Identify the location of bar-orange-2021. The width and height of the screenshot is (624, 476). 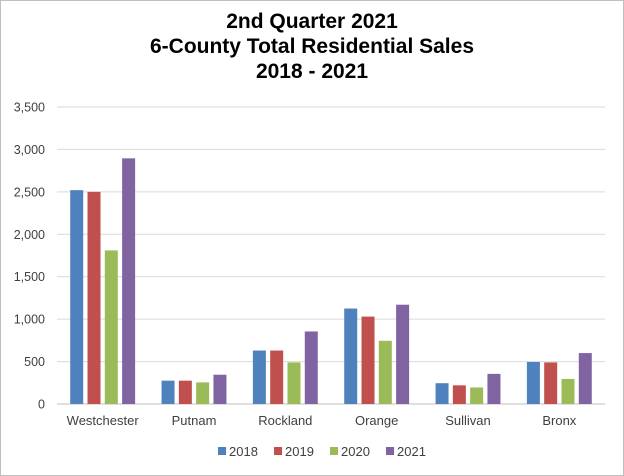
(403, 354).